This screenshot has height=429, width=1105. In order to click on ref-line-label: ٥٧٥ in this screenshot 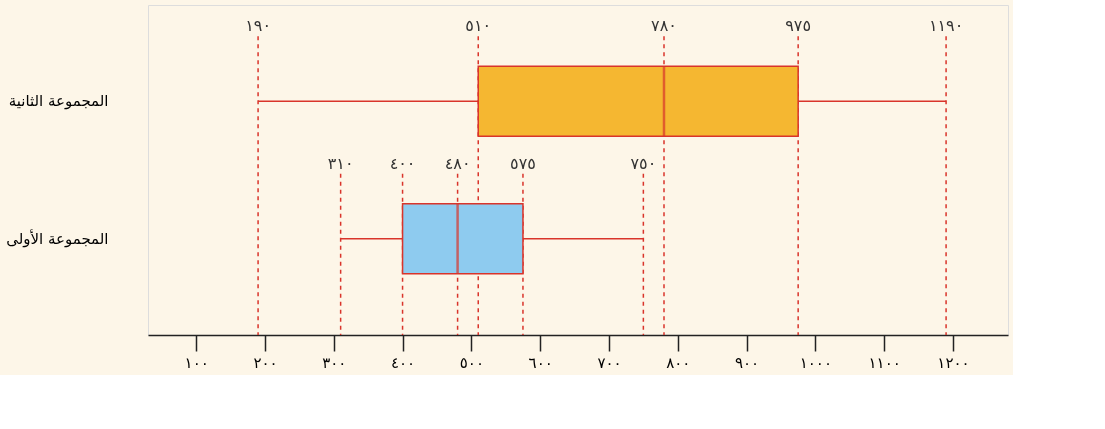, I will do `click(523, 163)`.